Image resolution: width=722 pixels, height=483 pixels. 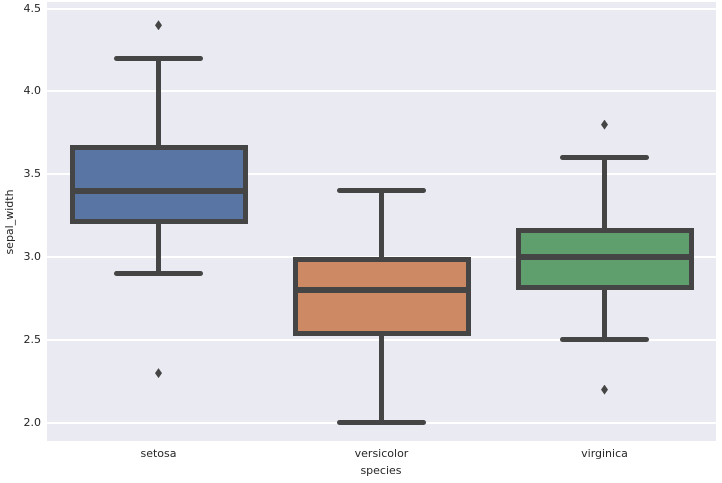 What do you see at coordinates (32, 257) in the screenshot?
I see `y-tick-label: 3.0` at bounding box center [32, 257].